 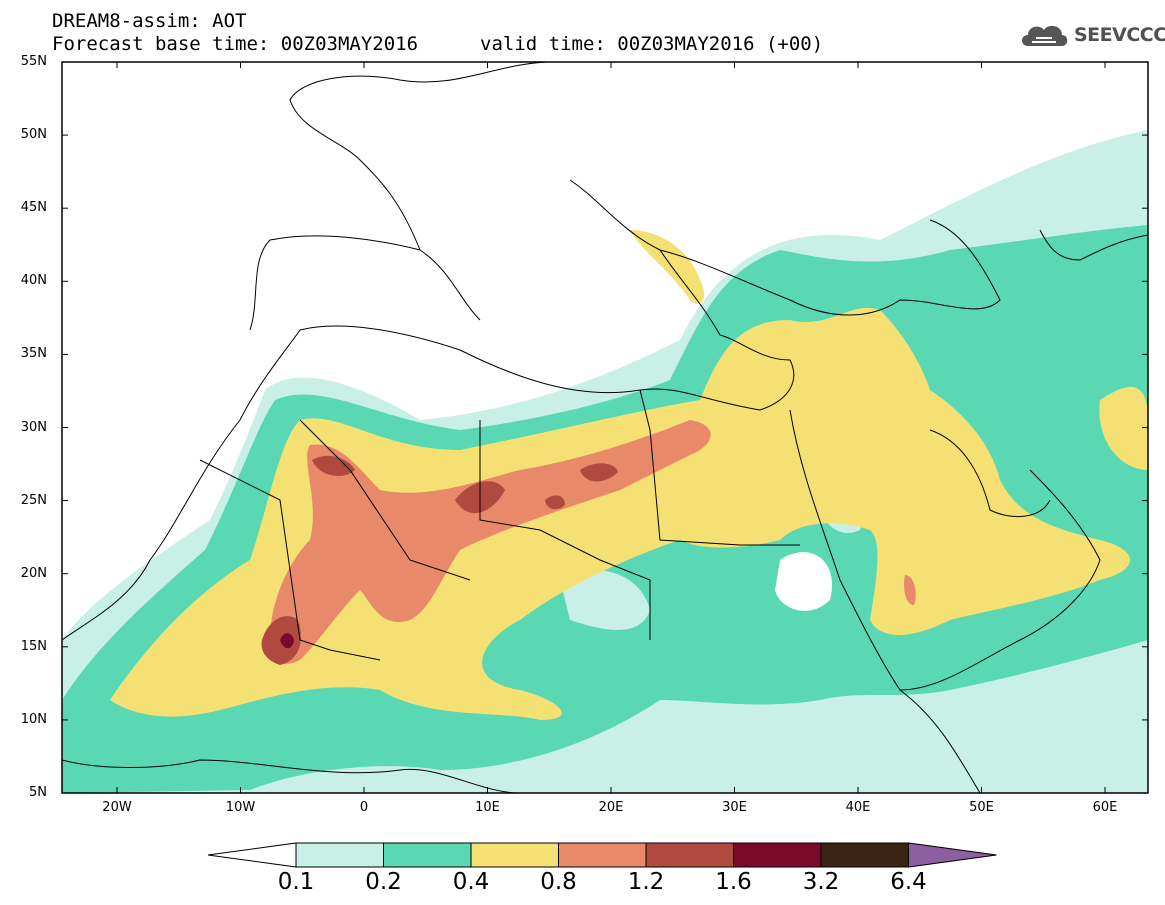 I want to click on lon-tick-label: 30E, so click(x=734, y=807).